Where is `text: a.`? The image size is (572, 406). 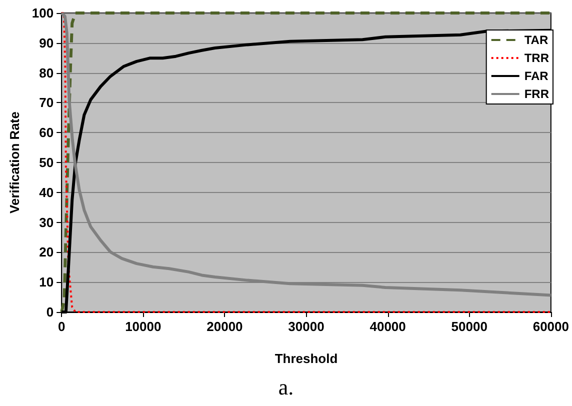
text: a. is located at coordinates (286, 387).